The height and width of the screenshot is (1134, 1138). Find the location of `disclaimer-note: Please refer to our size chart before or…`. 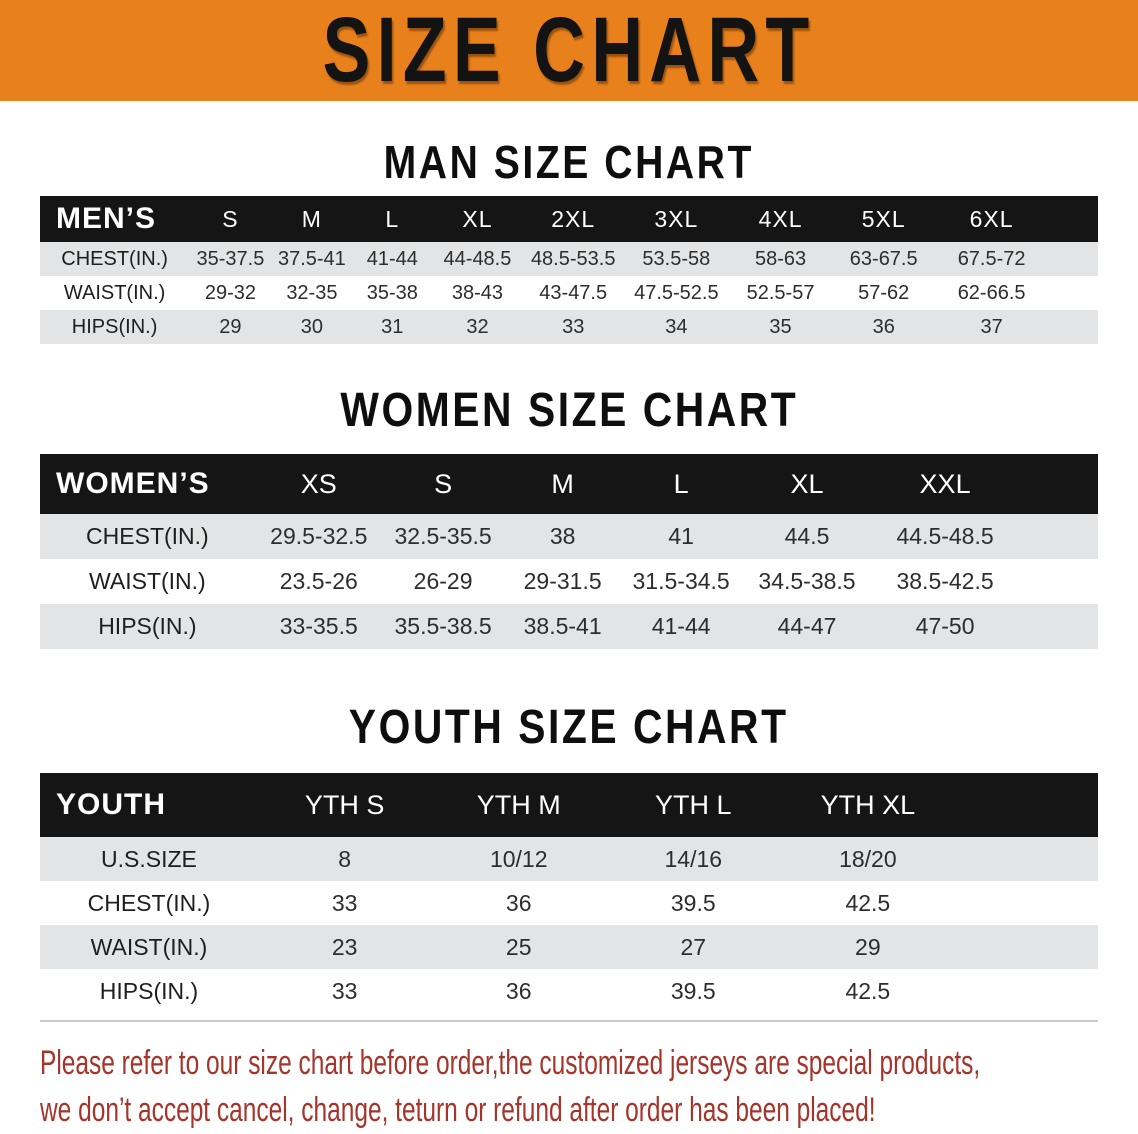

disclaimer-note: Please refer to our size chart before or… is located at coordinates (589, 1087).